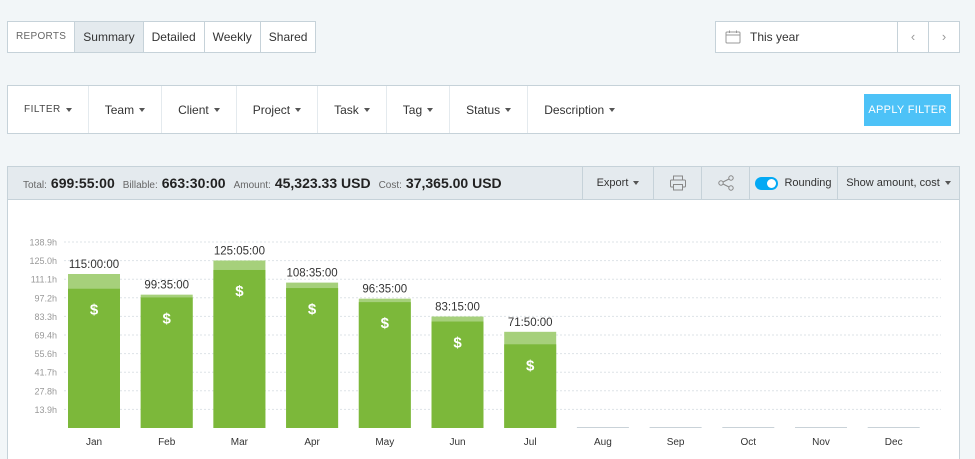 The width and height of the screenshot is (975, 459). I want to click on x-tick-label: May, so click(384, 442).